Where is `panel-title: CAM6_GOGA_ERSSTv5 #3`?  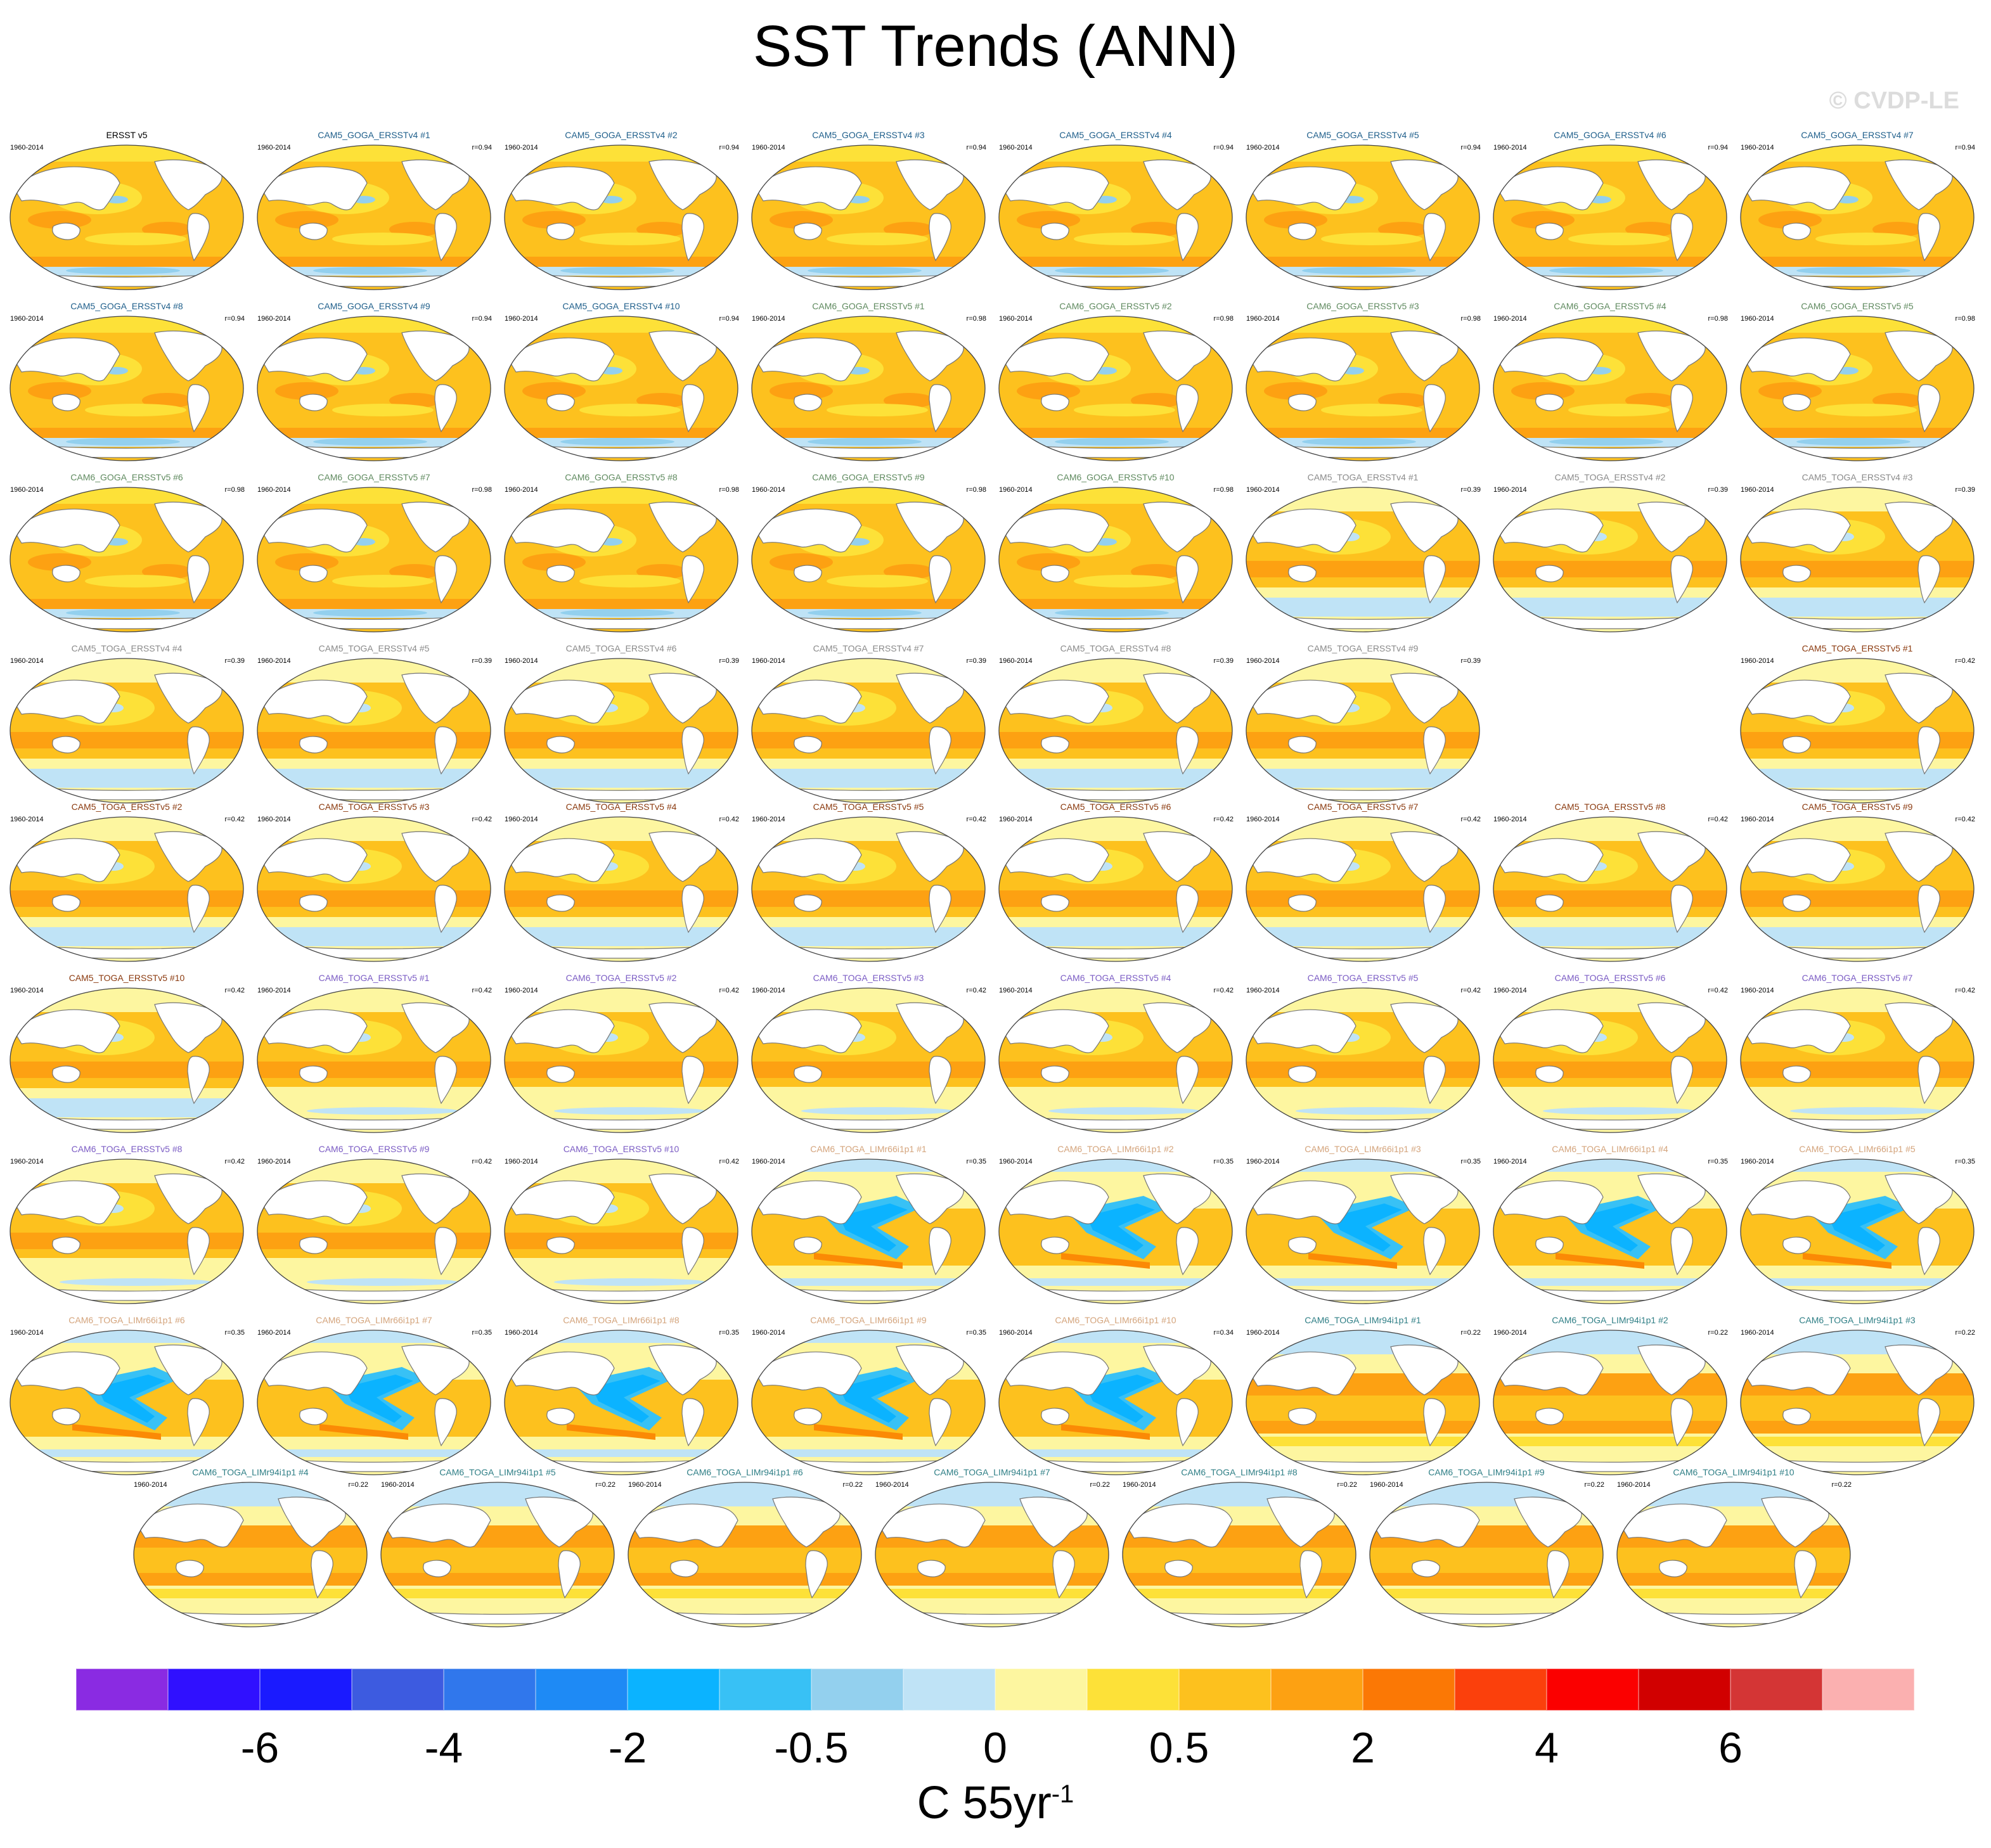
panel-title: CAM6_GOGA_ERSSTv5 #3 is located at coordinates (1362, 306).